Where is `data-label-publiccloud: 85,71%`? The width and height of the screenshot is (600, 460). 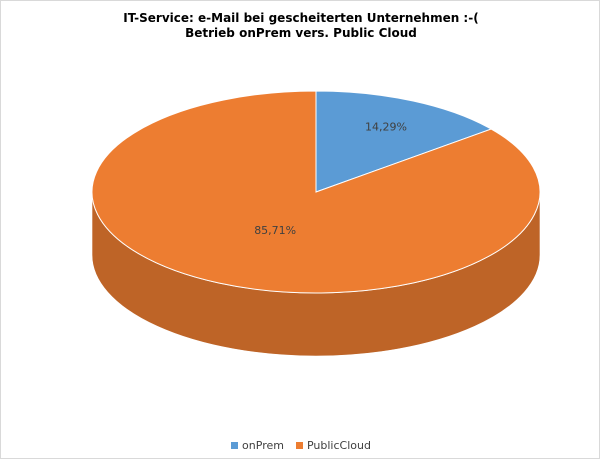 data-label-publiccloud: 85,71% is located at coordinates (275, 230).